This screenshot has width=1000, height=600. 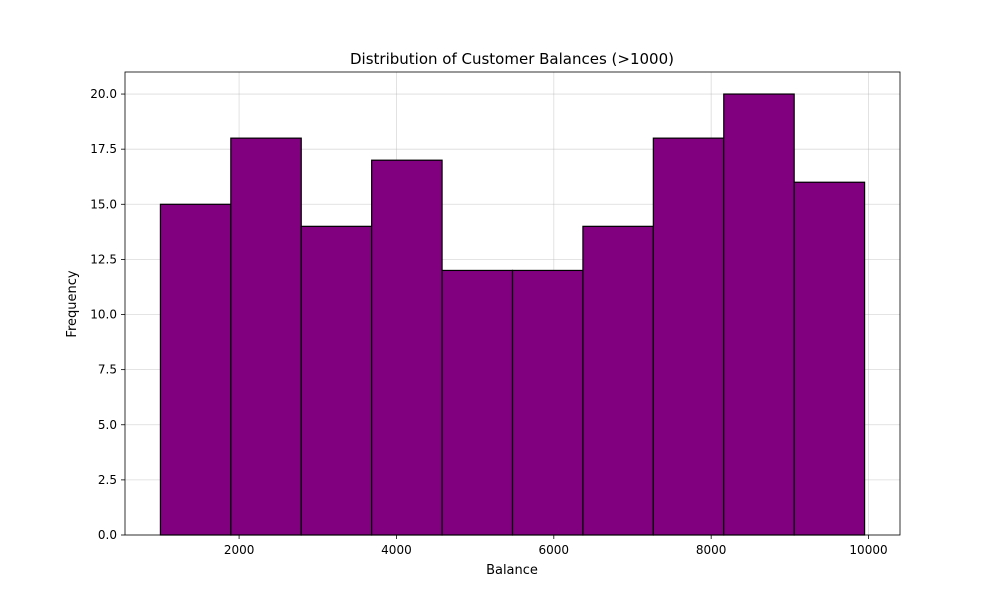 I want to click on x-tick-label: 10000, so click(x=868, y=550).